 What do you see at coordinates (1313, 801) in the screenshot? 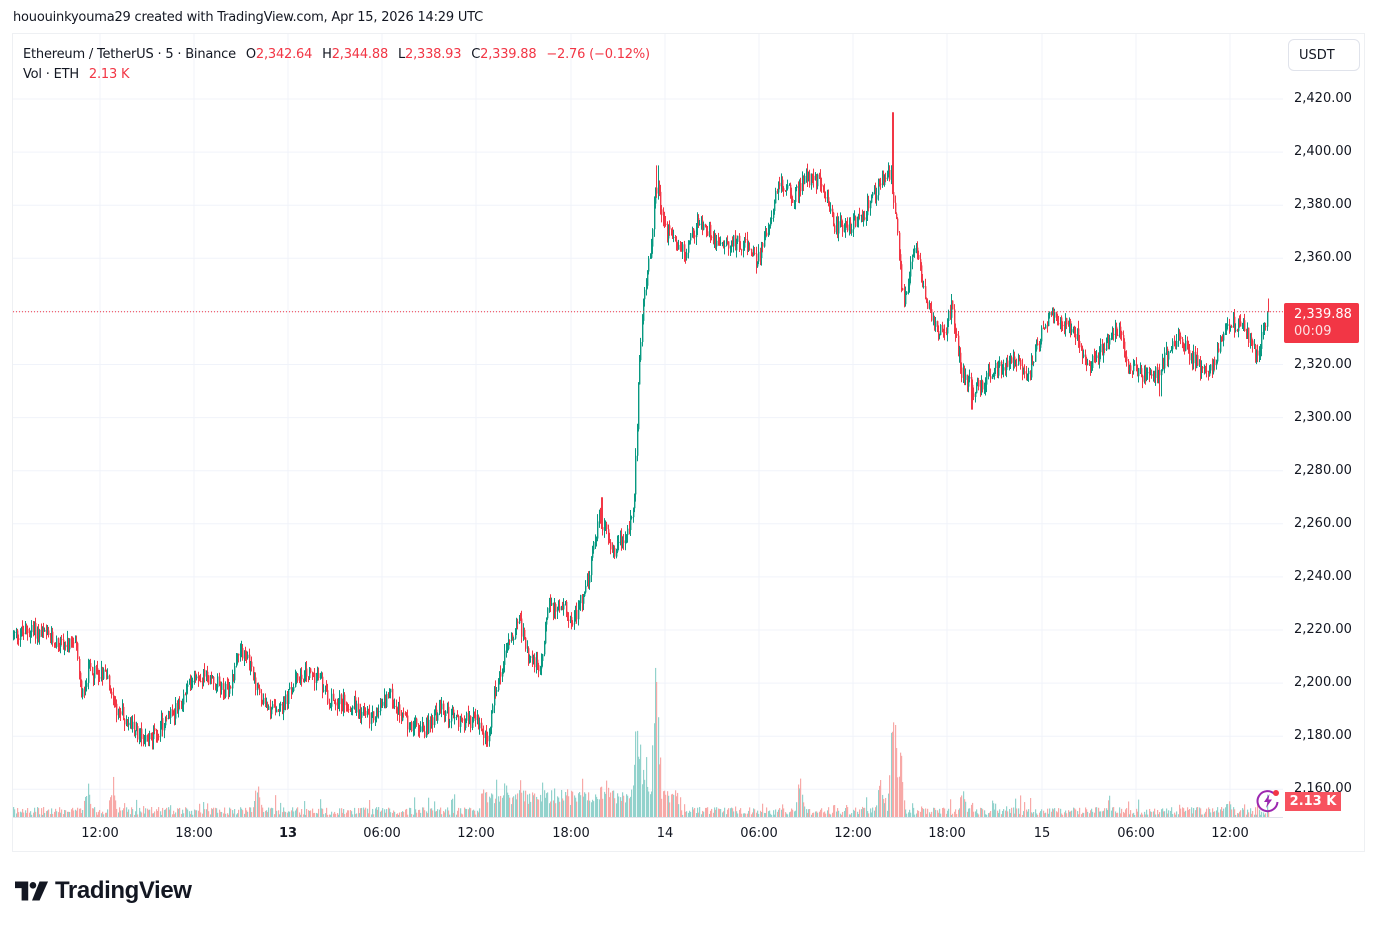
I see `volume-tag: 2.13 K` at bounding box center [1313, 801].